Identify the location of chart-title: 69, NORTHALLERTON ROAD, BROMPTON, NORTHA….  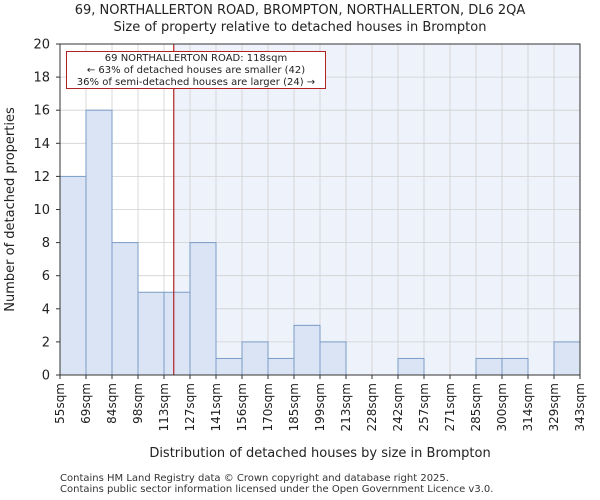
(300, 10).